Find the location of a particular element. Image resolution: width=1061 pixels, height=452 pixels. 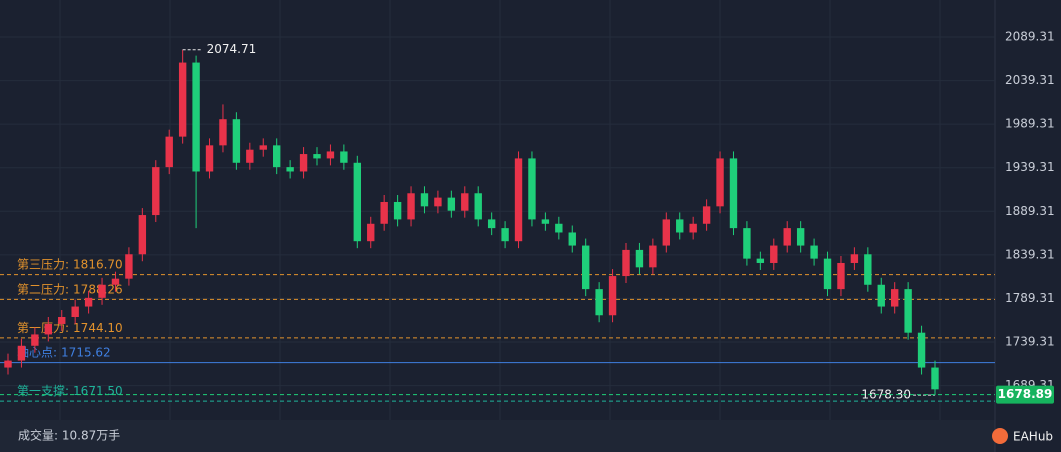

level-label: 第一压力: 1744.10 is located at coordinates (70, 327).